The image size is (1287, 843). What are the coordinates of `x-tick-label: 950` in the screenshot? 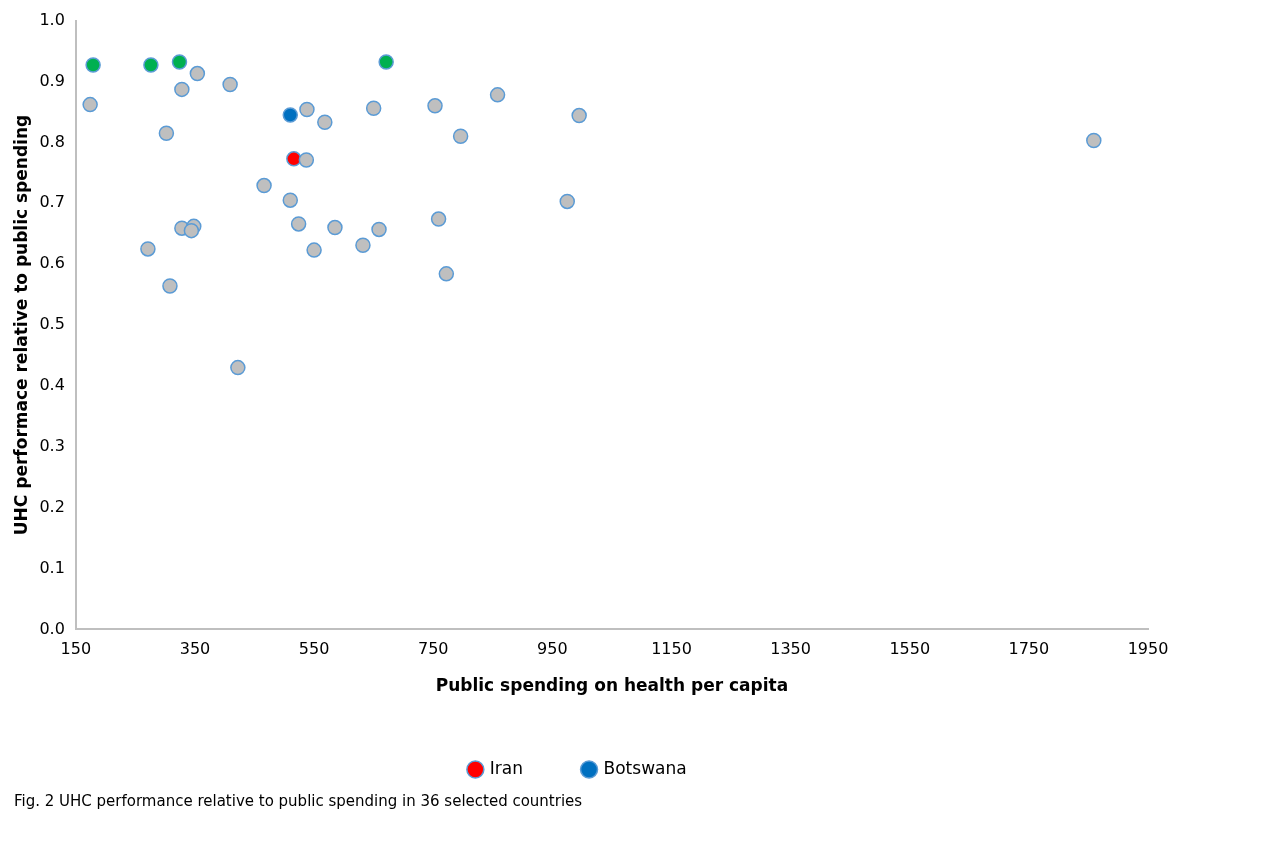 It's located at (552, 649).